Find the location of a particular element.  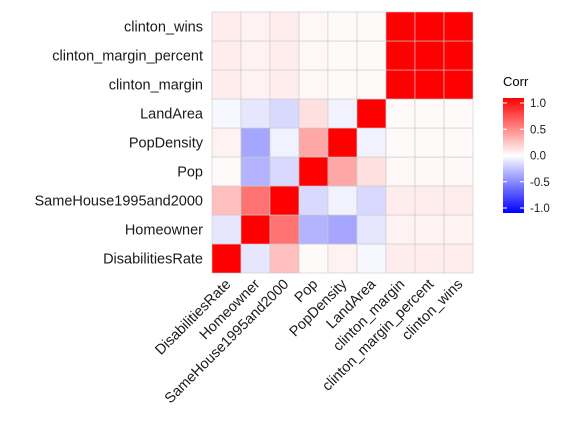

heatmap-cell-Homeowner-SameHouse1995and2000 is located at coordinates (284, 229).